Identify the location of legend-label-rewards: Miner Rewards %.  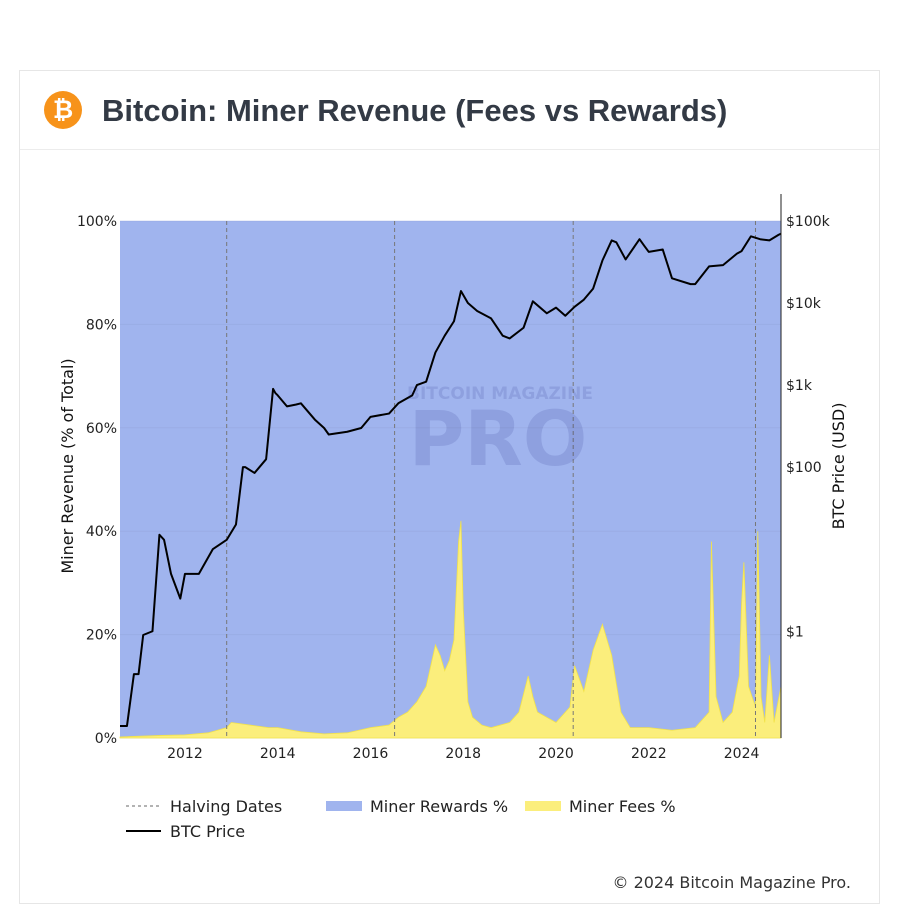
(439, 806).